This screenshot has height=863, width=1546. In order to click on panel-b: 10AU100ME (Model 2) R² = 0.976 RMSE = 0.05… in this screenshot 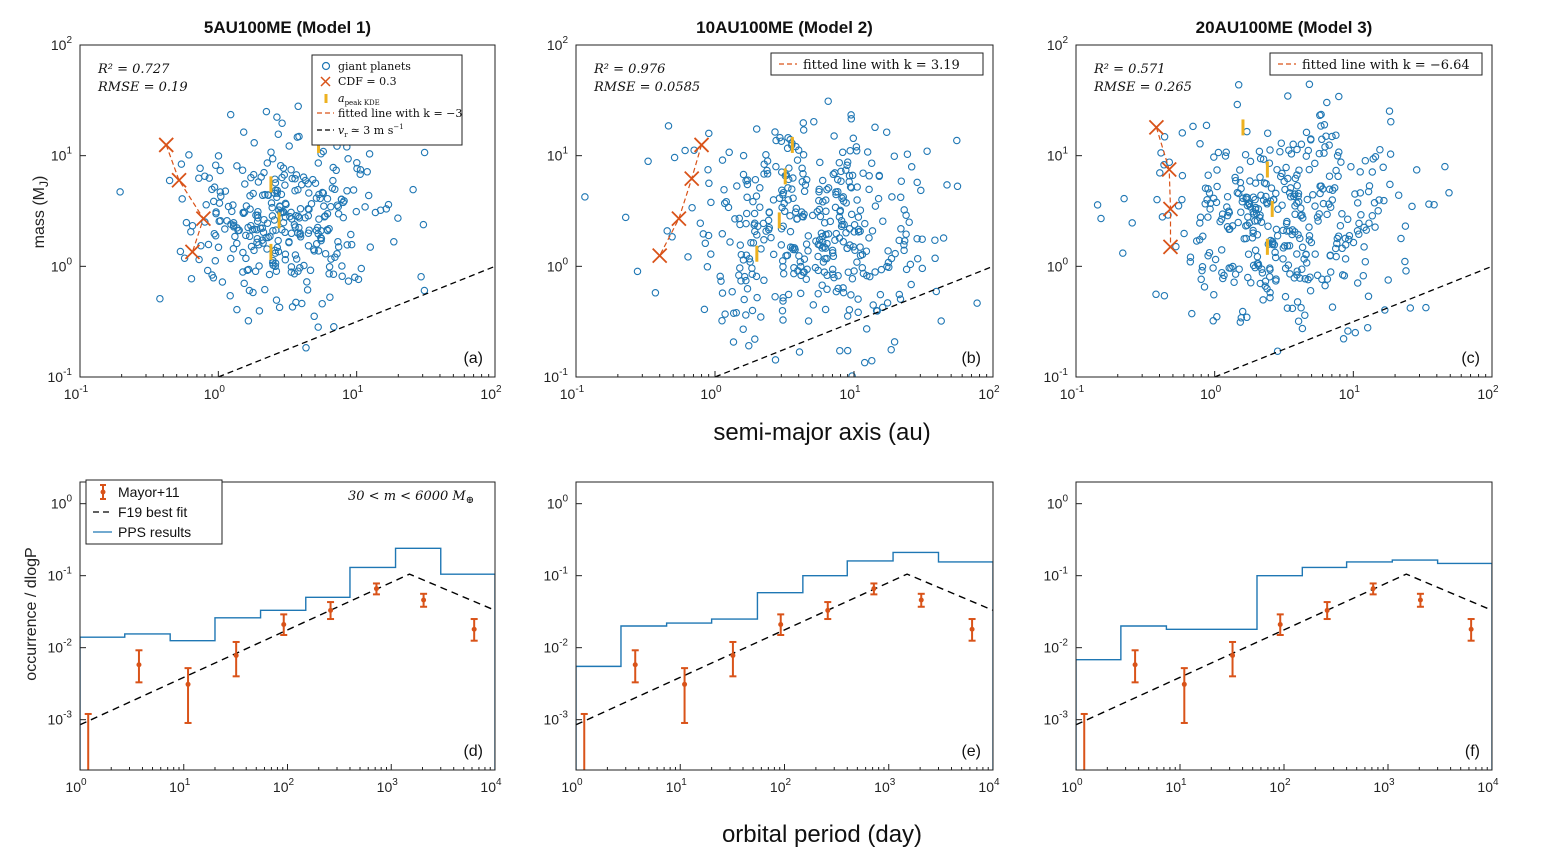, I will do `click(787, 197)`.